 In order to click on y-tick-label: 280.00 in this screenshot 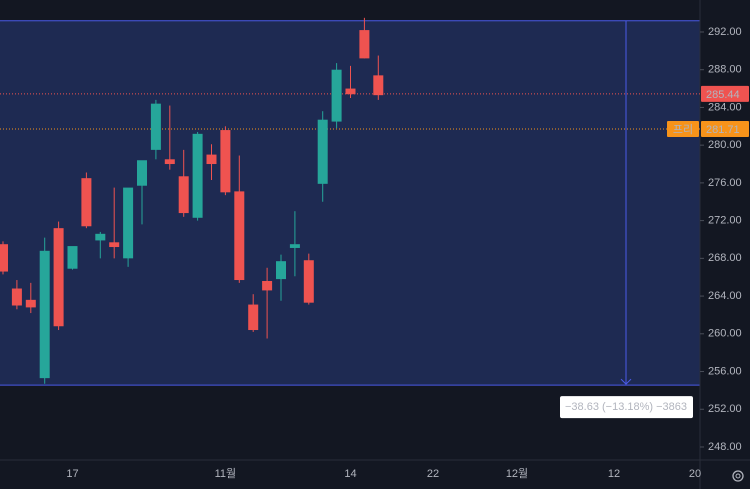, I will do `click(725, 145)`.